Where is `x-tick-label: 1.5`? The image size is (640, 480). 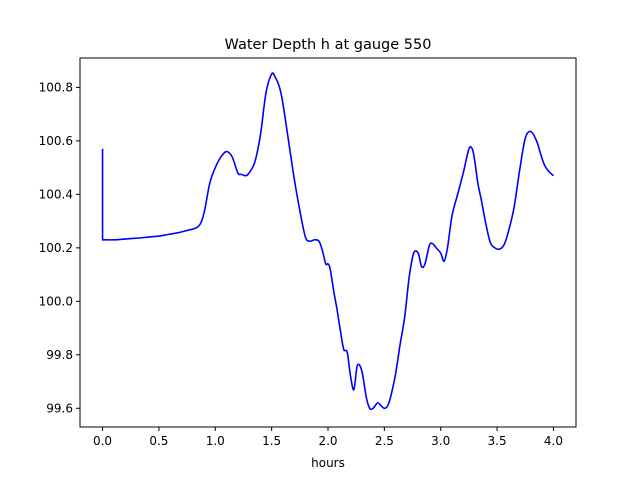 x-tick-label: 1.5 is located at coordinates (271, 441).